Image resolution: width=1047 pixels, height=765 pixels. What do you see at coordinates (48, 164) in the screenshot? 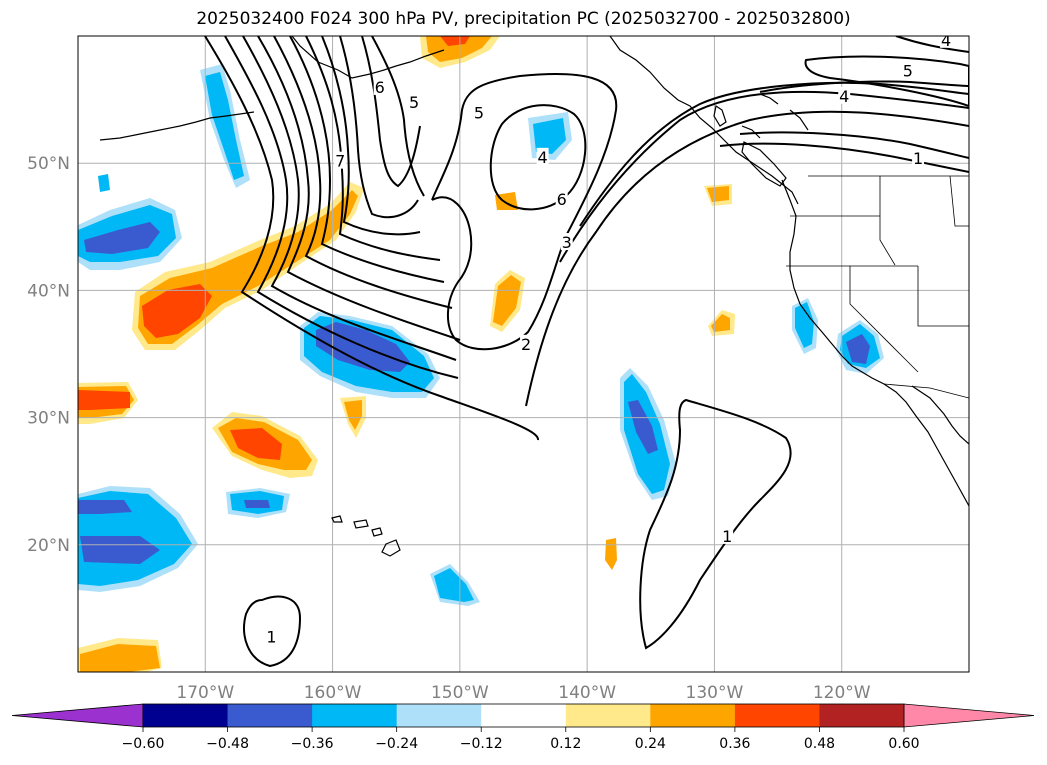
I see `latitude-tick-label: 50°N` at bounding box center [48, 164].